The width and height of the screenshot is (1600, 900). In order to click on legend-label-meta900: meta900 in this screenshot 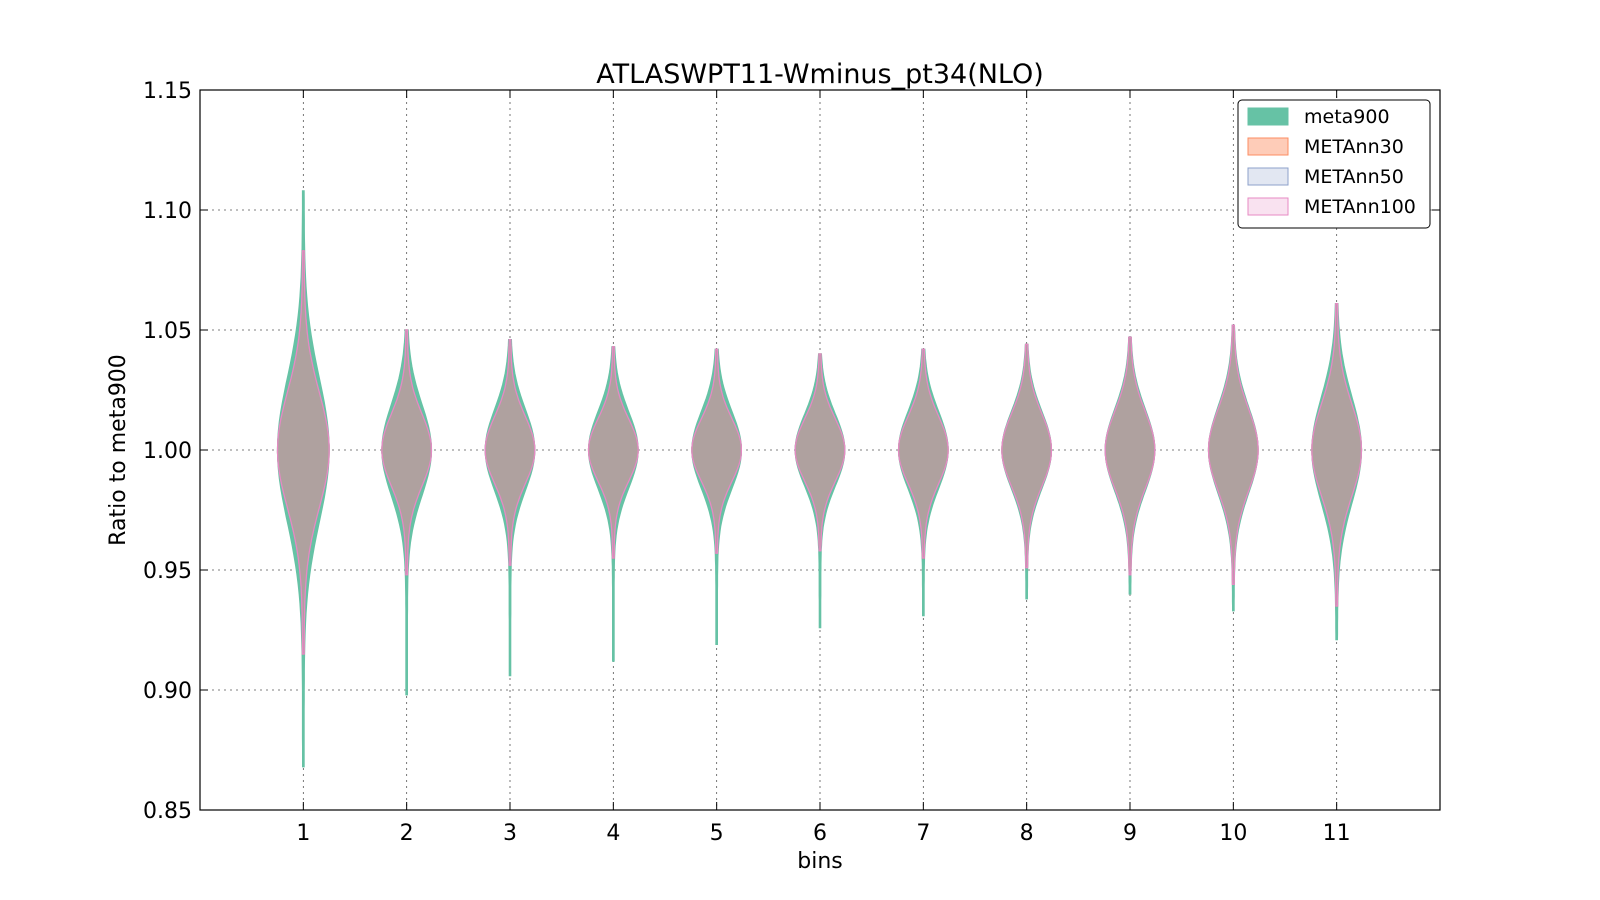, I will do `click(1347, 117)`.